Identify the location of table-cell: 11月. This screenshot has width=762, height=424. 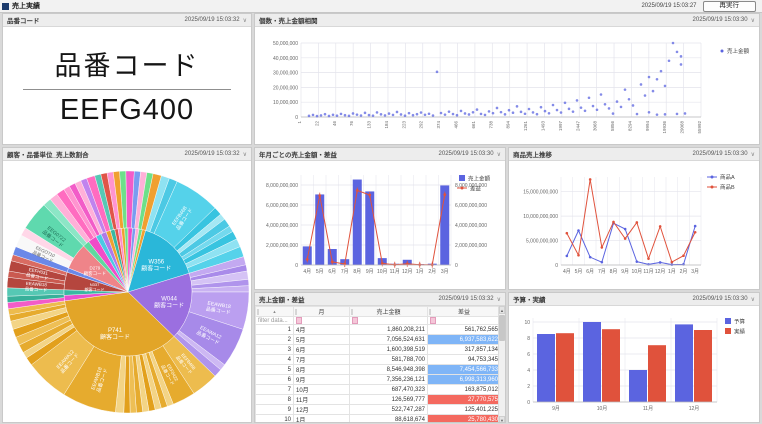
(321, 400).